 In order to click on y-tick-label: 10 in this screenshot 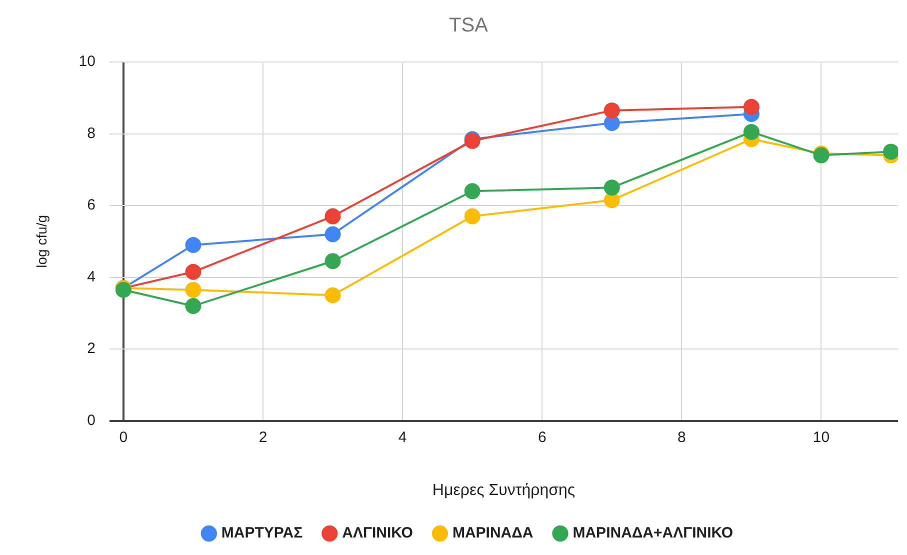, I will do `click(87, 61)`.